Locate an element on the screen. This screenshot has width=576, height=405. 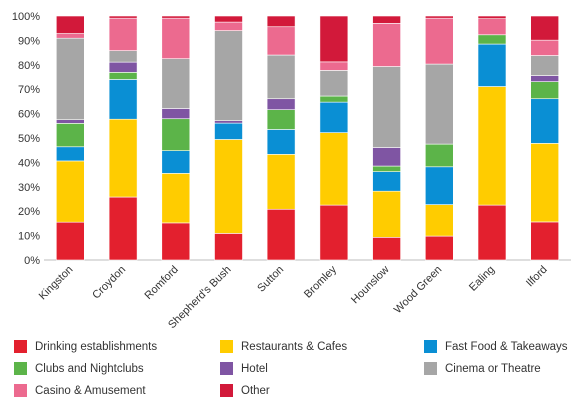
y-tick-label: 80% is located at coordinates (29, 66).